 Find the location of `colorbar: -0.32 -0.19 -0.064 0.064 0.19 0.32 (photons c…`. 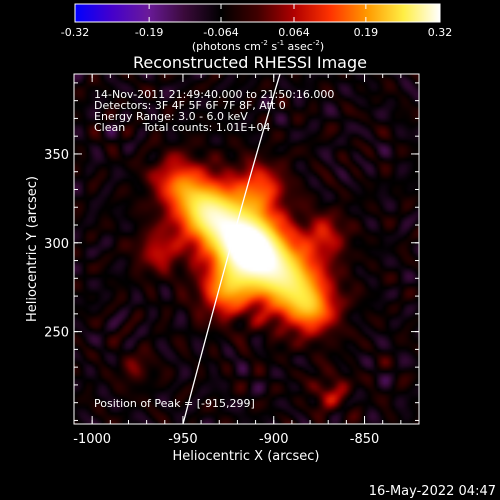

colorbar: -0.32 -0.19 -0.064 0.064 0.19 0.32 (photons c… is located at coordinates (256, 28).